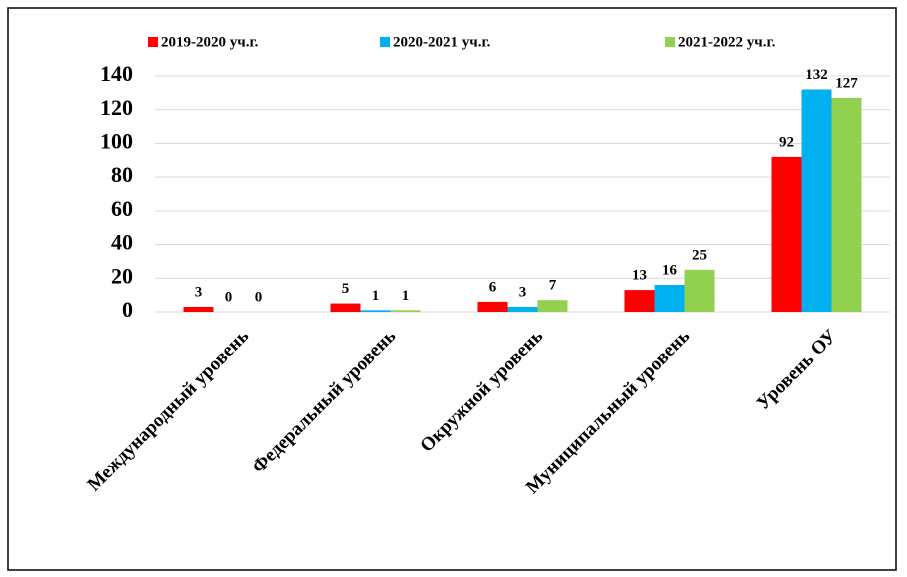 This screenshot has width=907, height=577. Describe the element at coordinates (210, 42) in the screenshot. I see `legend-label: 2019-2020 уч.г.` at that location.